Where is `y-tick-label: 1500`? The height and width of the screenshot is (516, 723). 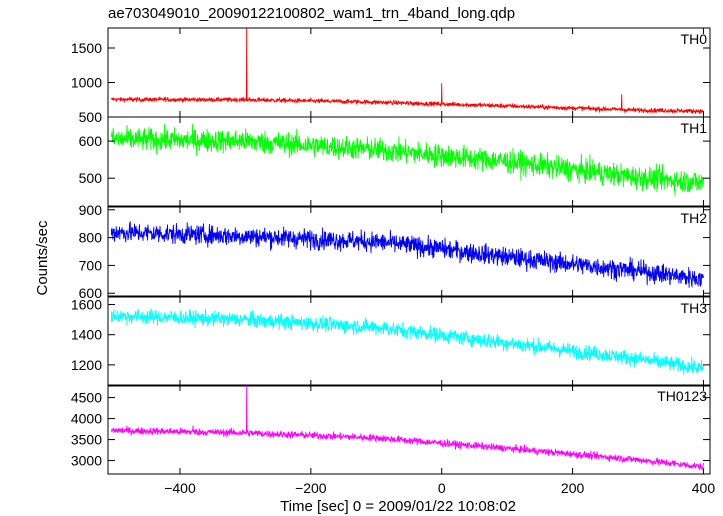
y-tick-label: 1500 is located at coordinates (86, 48).